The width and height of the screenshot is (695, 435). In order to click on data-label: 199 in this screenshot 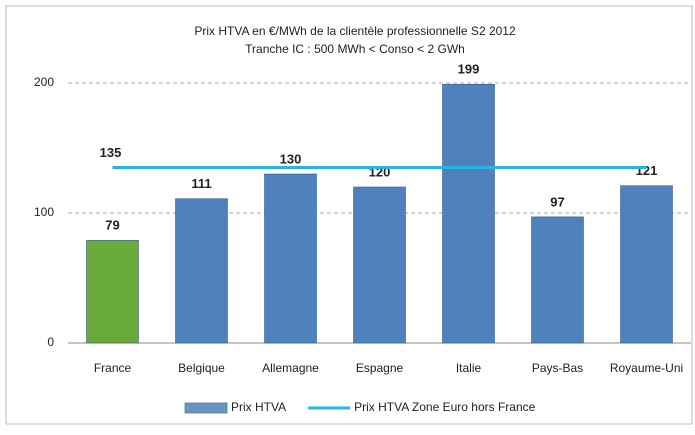, I will do `click(469, 69)`.